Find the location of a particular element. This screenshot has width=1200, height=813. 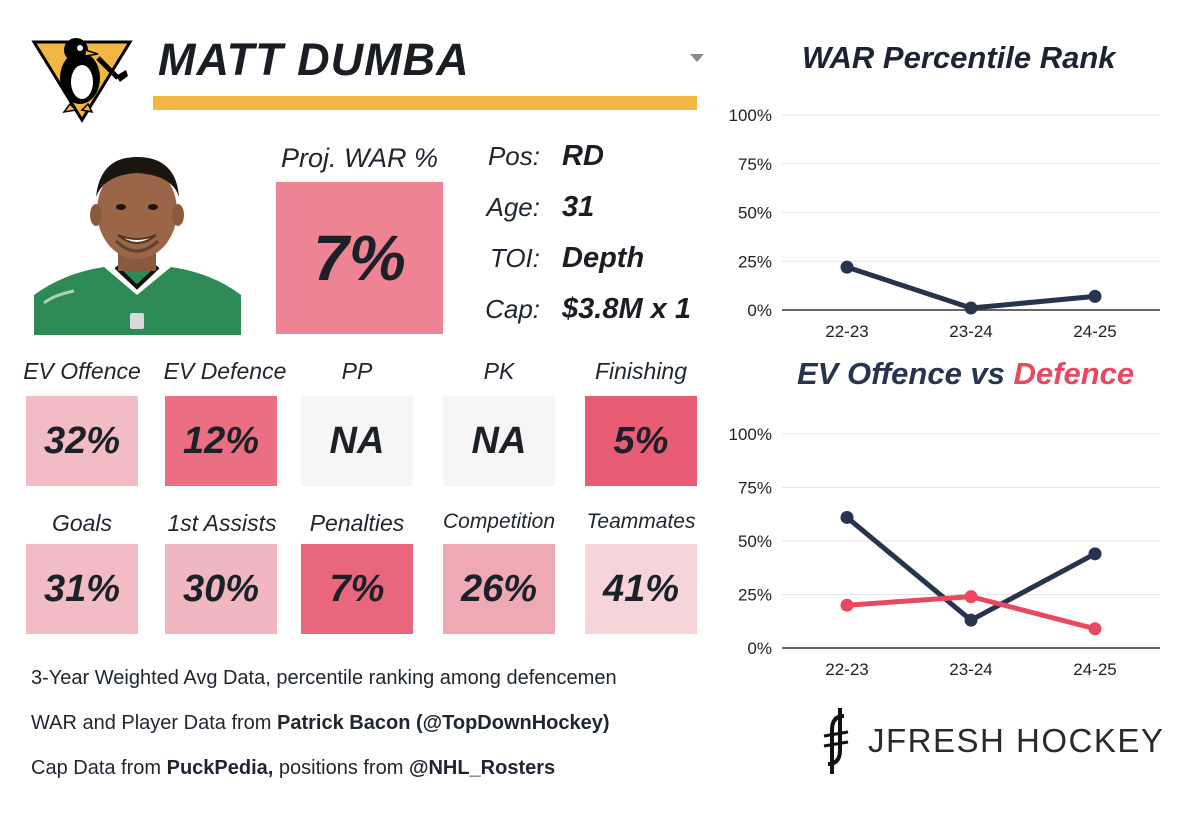

chart1-ytick-label: 100% is located at coordinates (750, 115).